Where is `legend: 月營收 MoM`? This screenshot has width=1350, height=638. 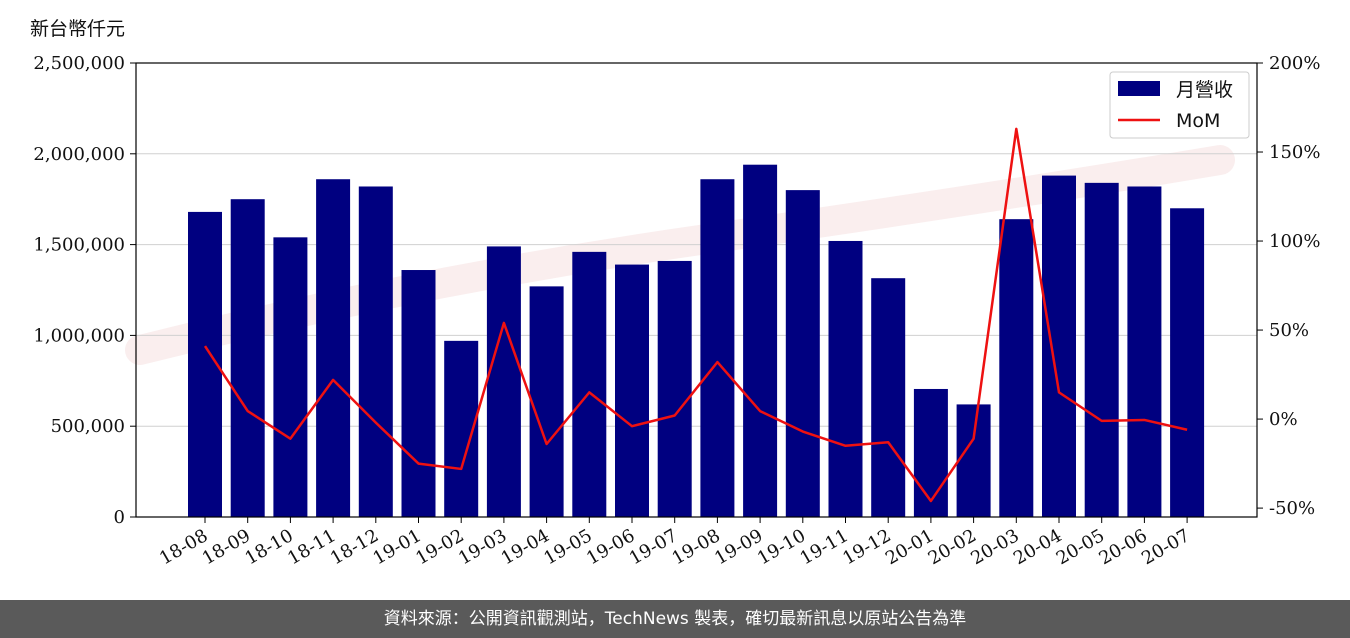 legend: 月營收 MoM is located at coordinates (1179, 105).